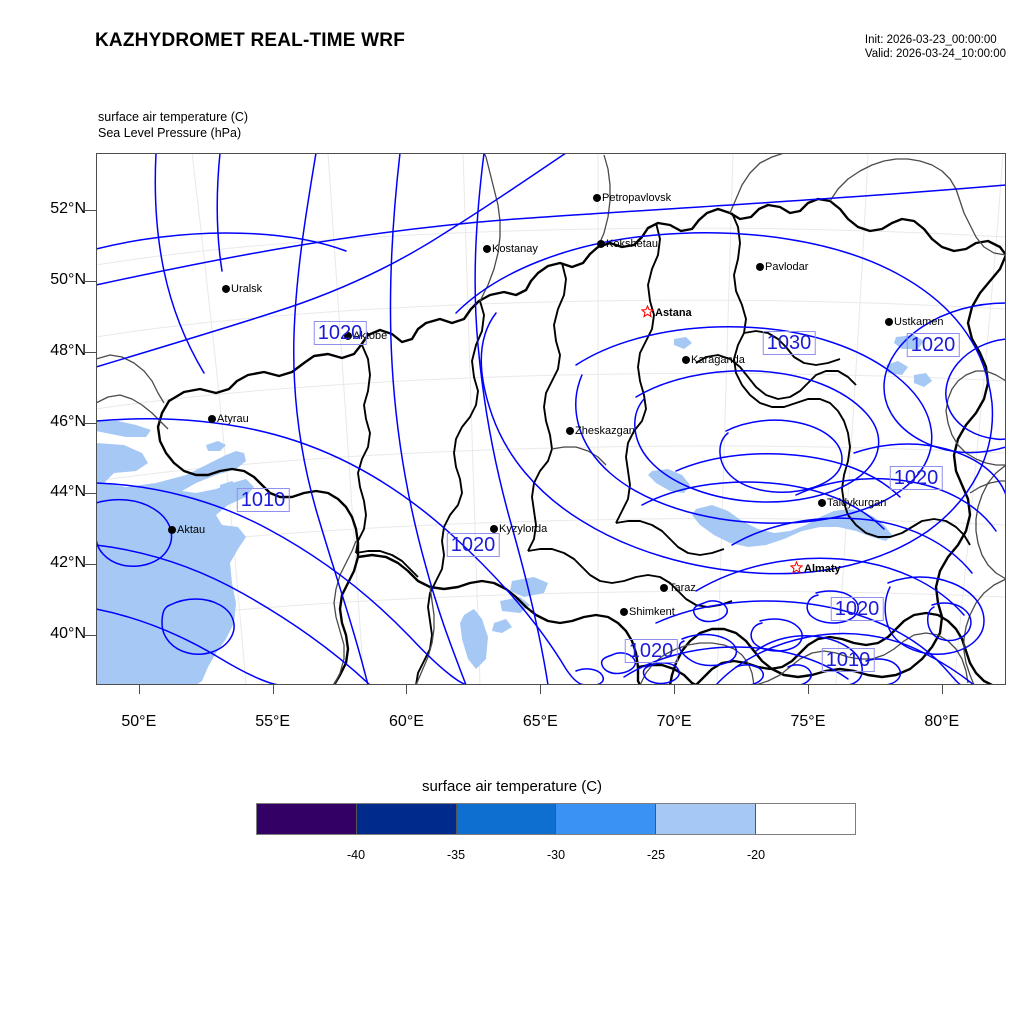 The image size is (1024, 1024). What do you see at coordinates (815, 568) in the screenshot?
I see `city-marker-almaty: Almaty` at bounding box center [815, 568].